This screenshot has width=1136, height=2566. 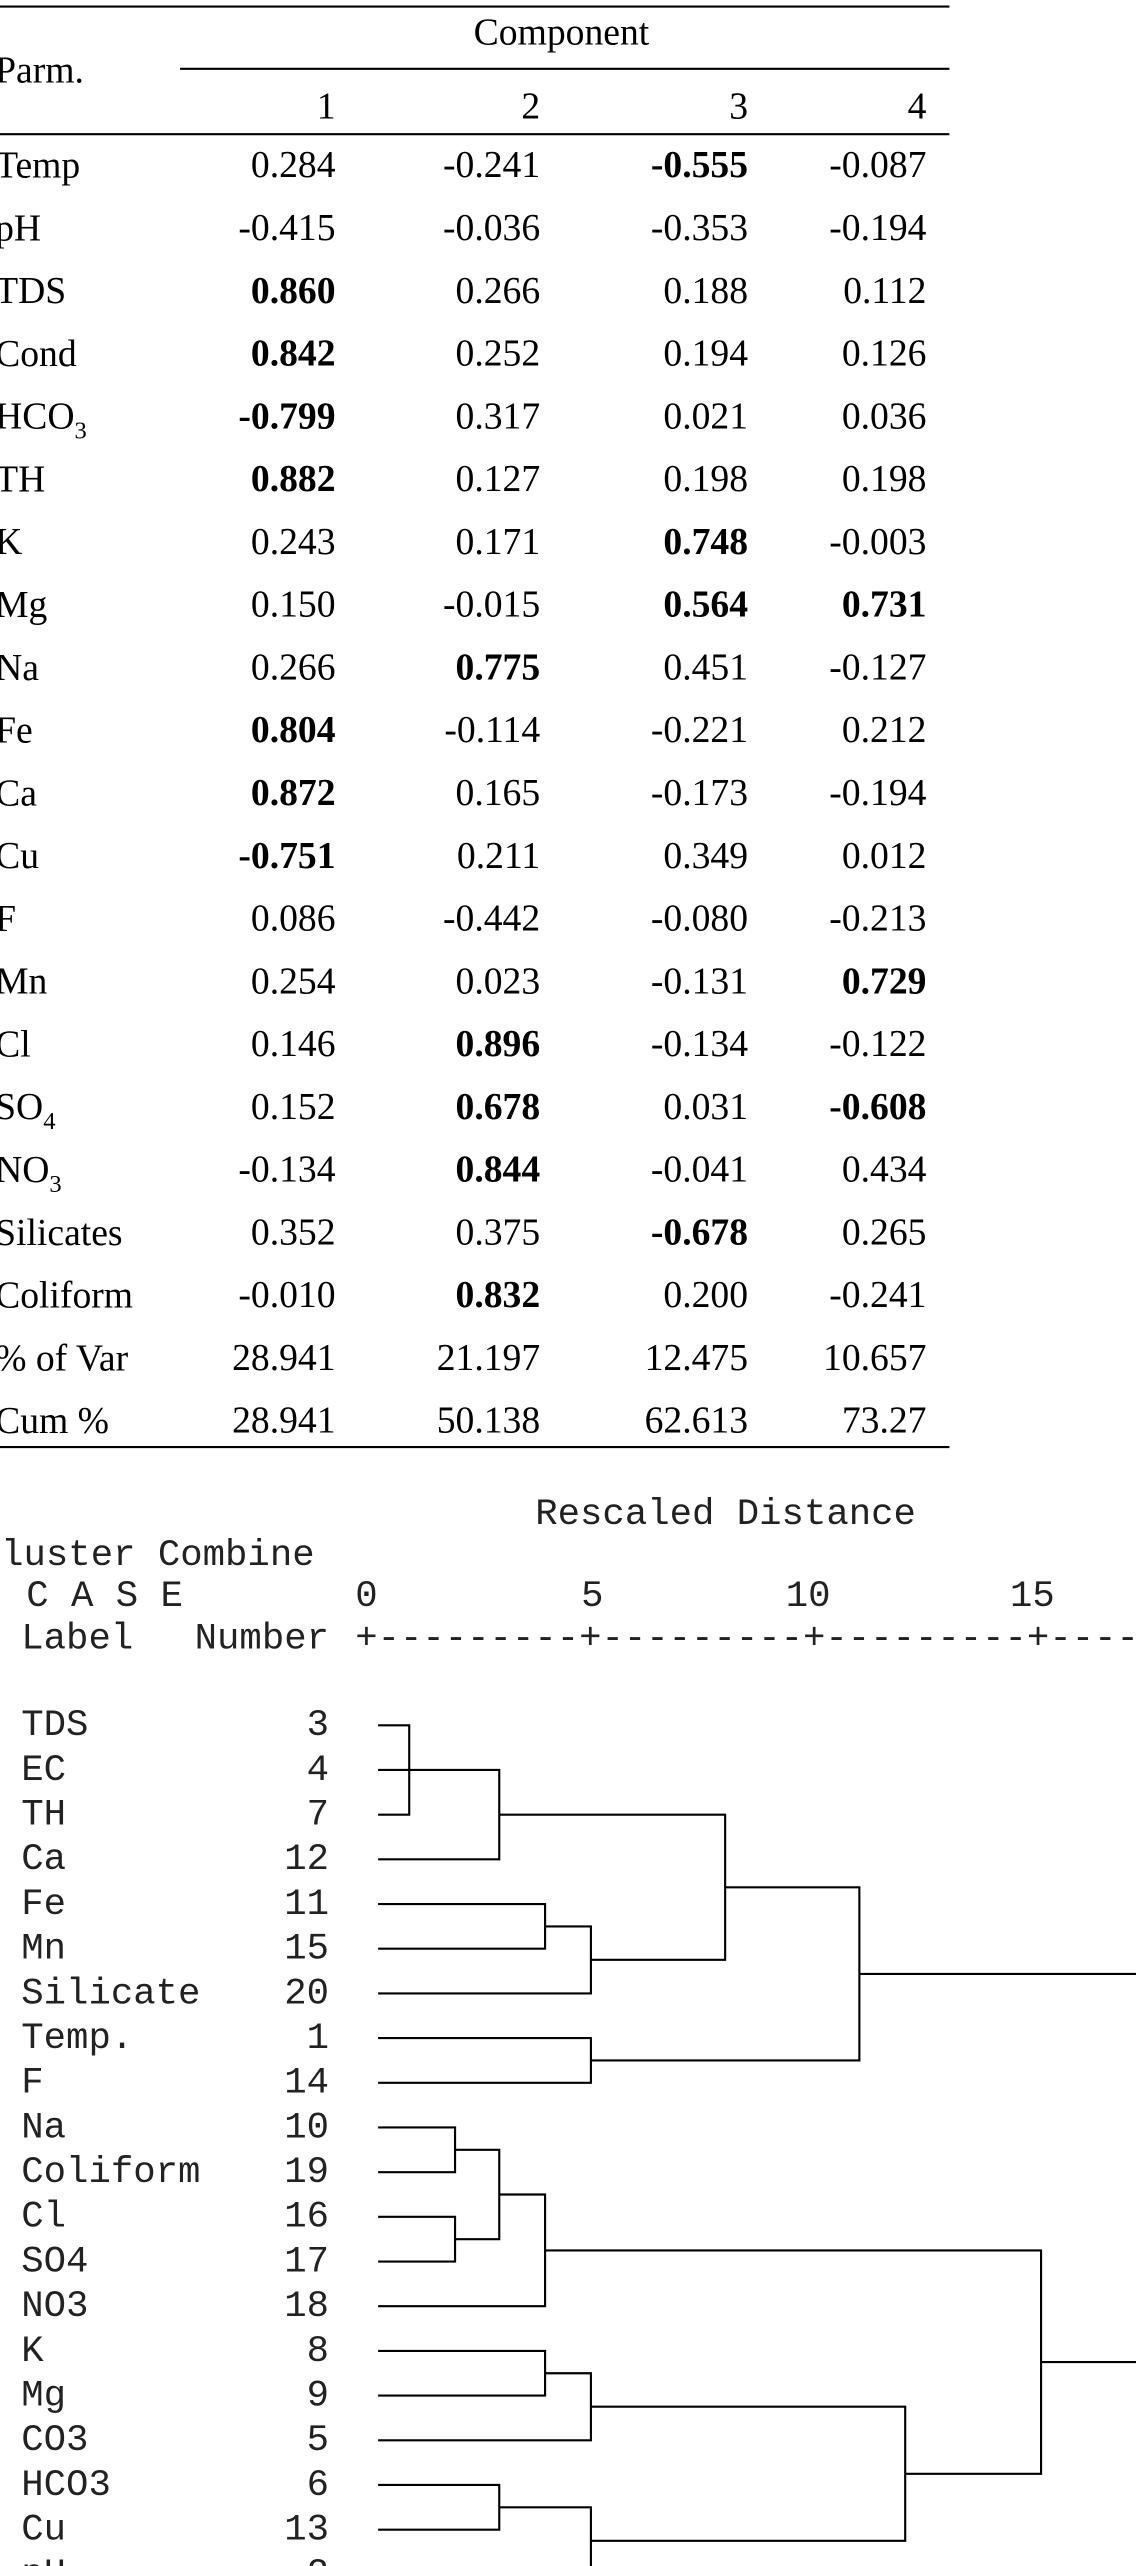 What do you see at coordinates (699, 228) in the screenshot?
I see `cell-value: -0.353` at bounding box center [699, 228].